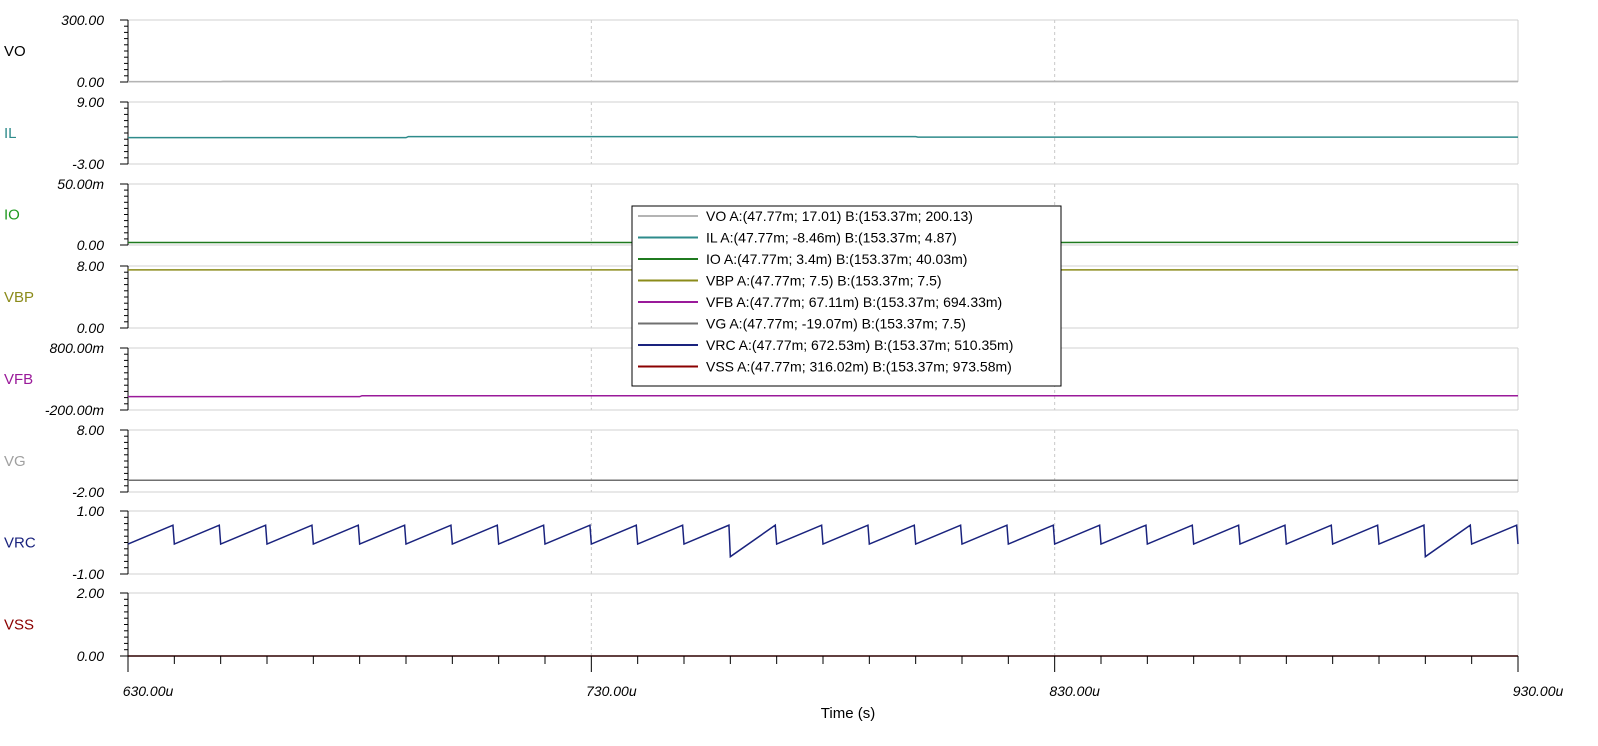 The image size is (1598, 746). Describe the element at coordinates (843, 688) in the screenshot. I see `x-axis: 630.00u 730.00u 830.00u 930.00u Time (s)` at that location.